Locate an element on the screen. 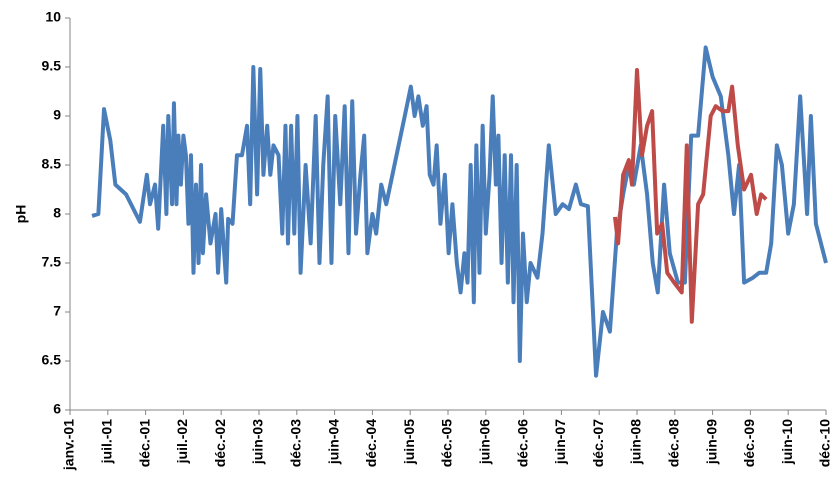  series-line is located at coordinates (690, 195).